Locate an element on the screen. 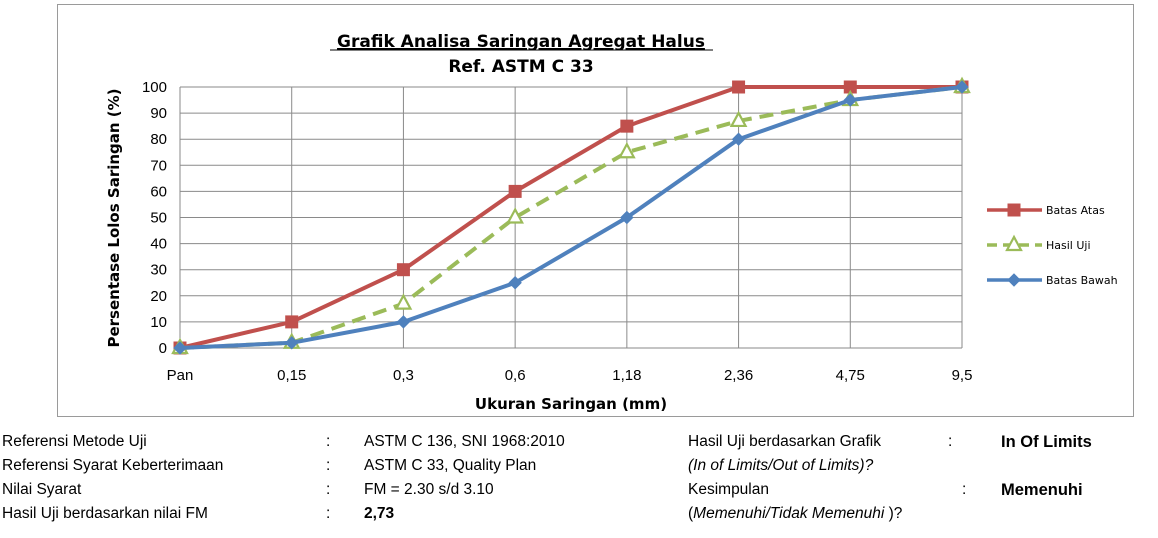 The image size is (1158, 538). info-label-kesimpulan: Kesimpulan is located at coordinates (728, 489).